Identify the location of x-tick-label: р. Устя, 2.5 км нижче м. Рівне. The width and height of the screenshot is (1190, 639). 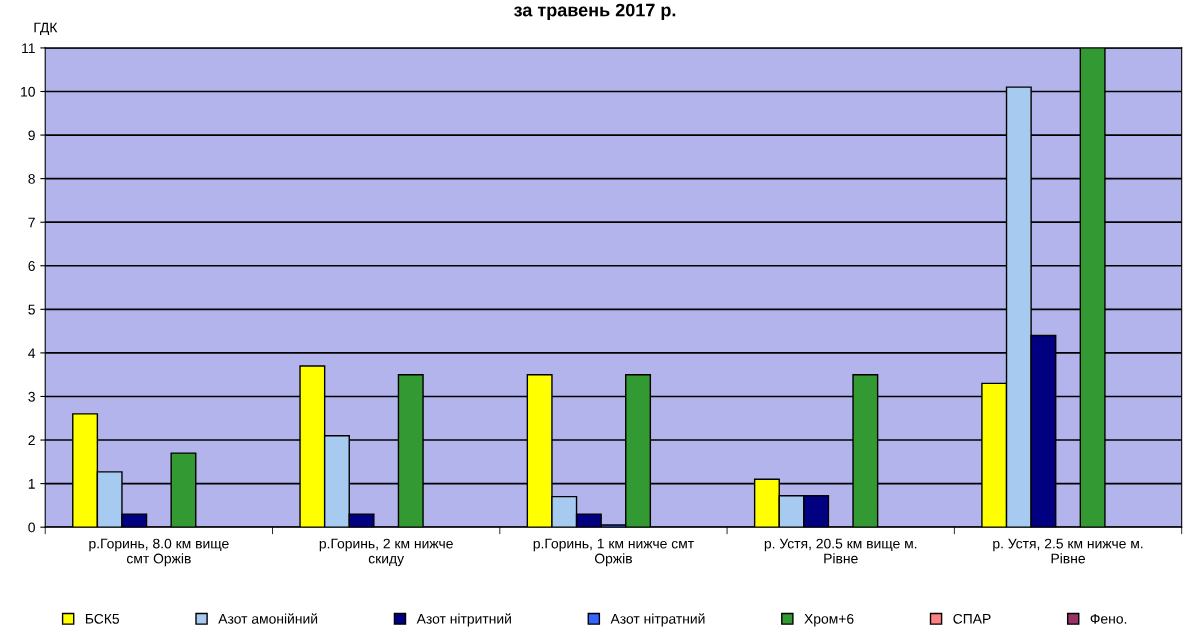
(1068, 551).